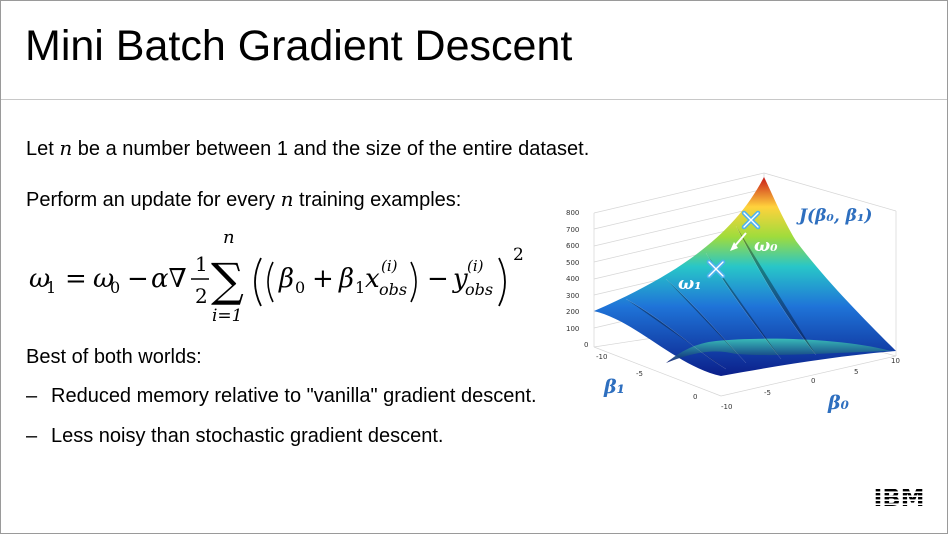  Describe the element at coordinates (103, 279) in the screenshot. I see `formula-omega0: ω` at that location.